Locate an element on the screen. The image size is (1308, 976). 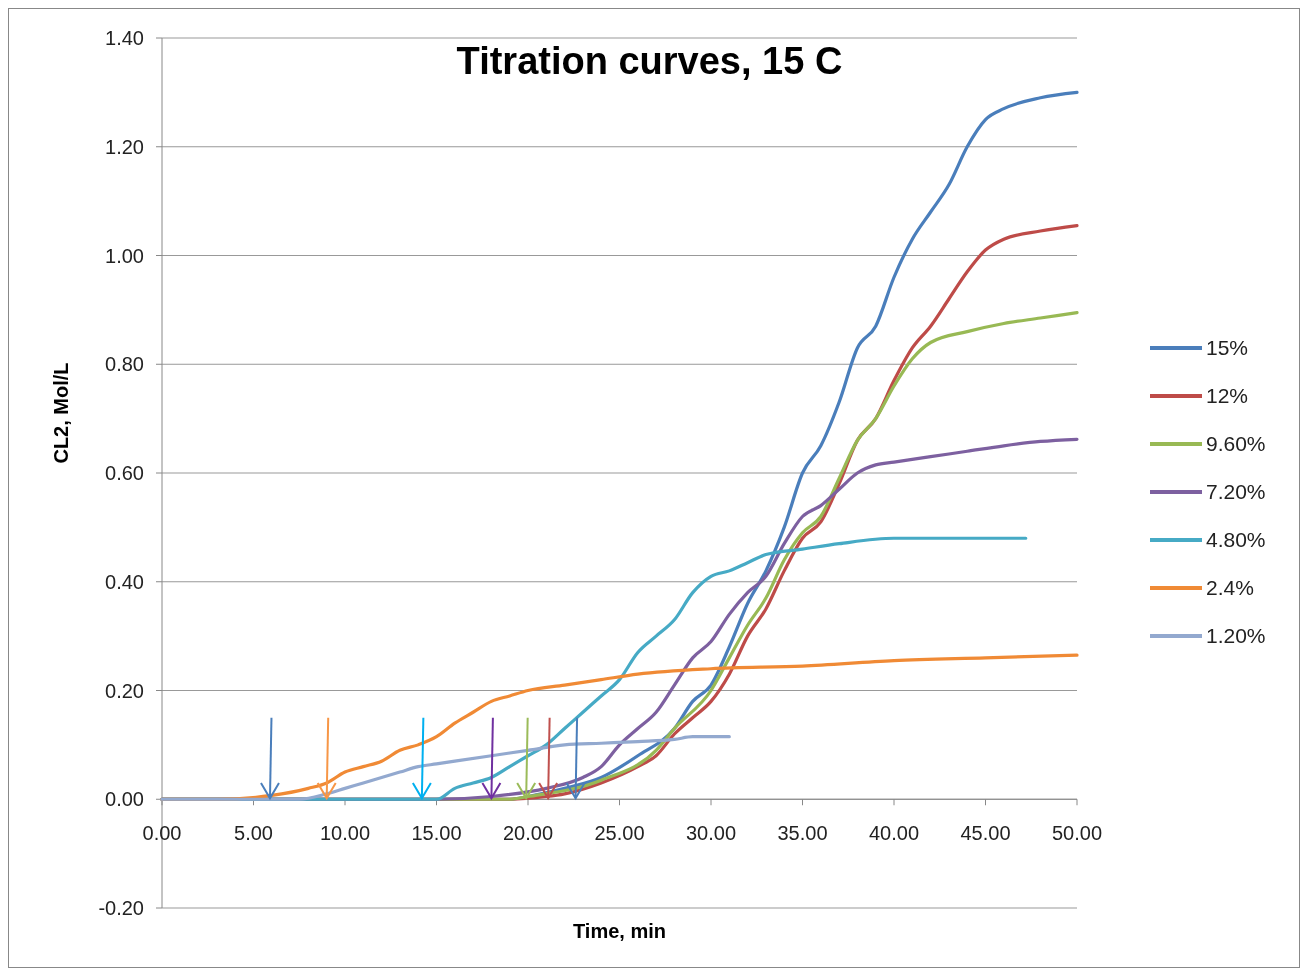
line-series is located at coordinates (445, 768).